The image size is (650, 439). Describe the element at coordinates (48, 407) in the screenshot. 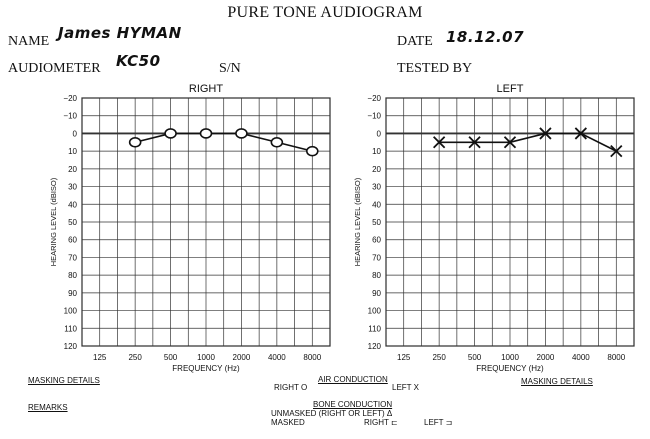

I see `remarks-label: REMARKS` at that location.